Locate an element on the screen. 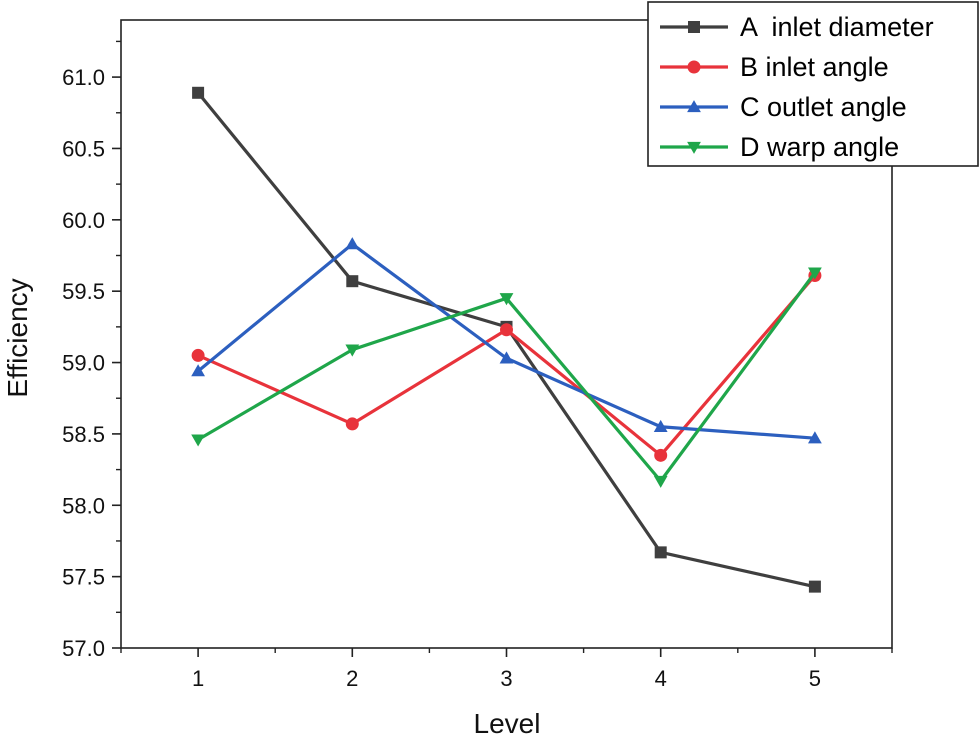 This screenshot has height=741, width=980. legend-label: B inlet angle is located at coordinates (814, 67).